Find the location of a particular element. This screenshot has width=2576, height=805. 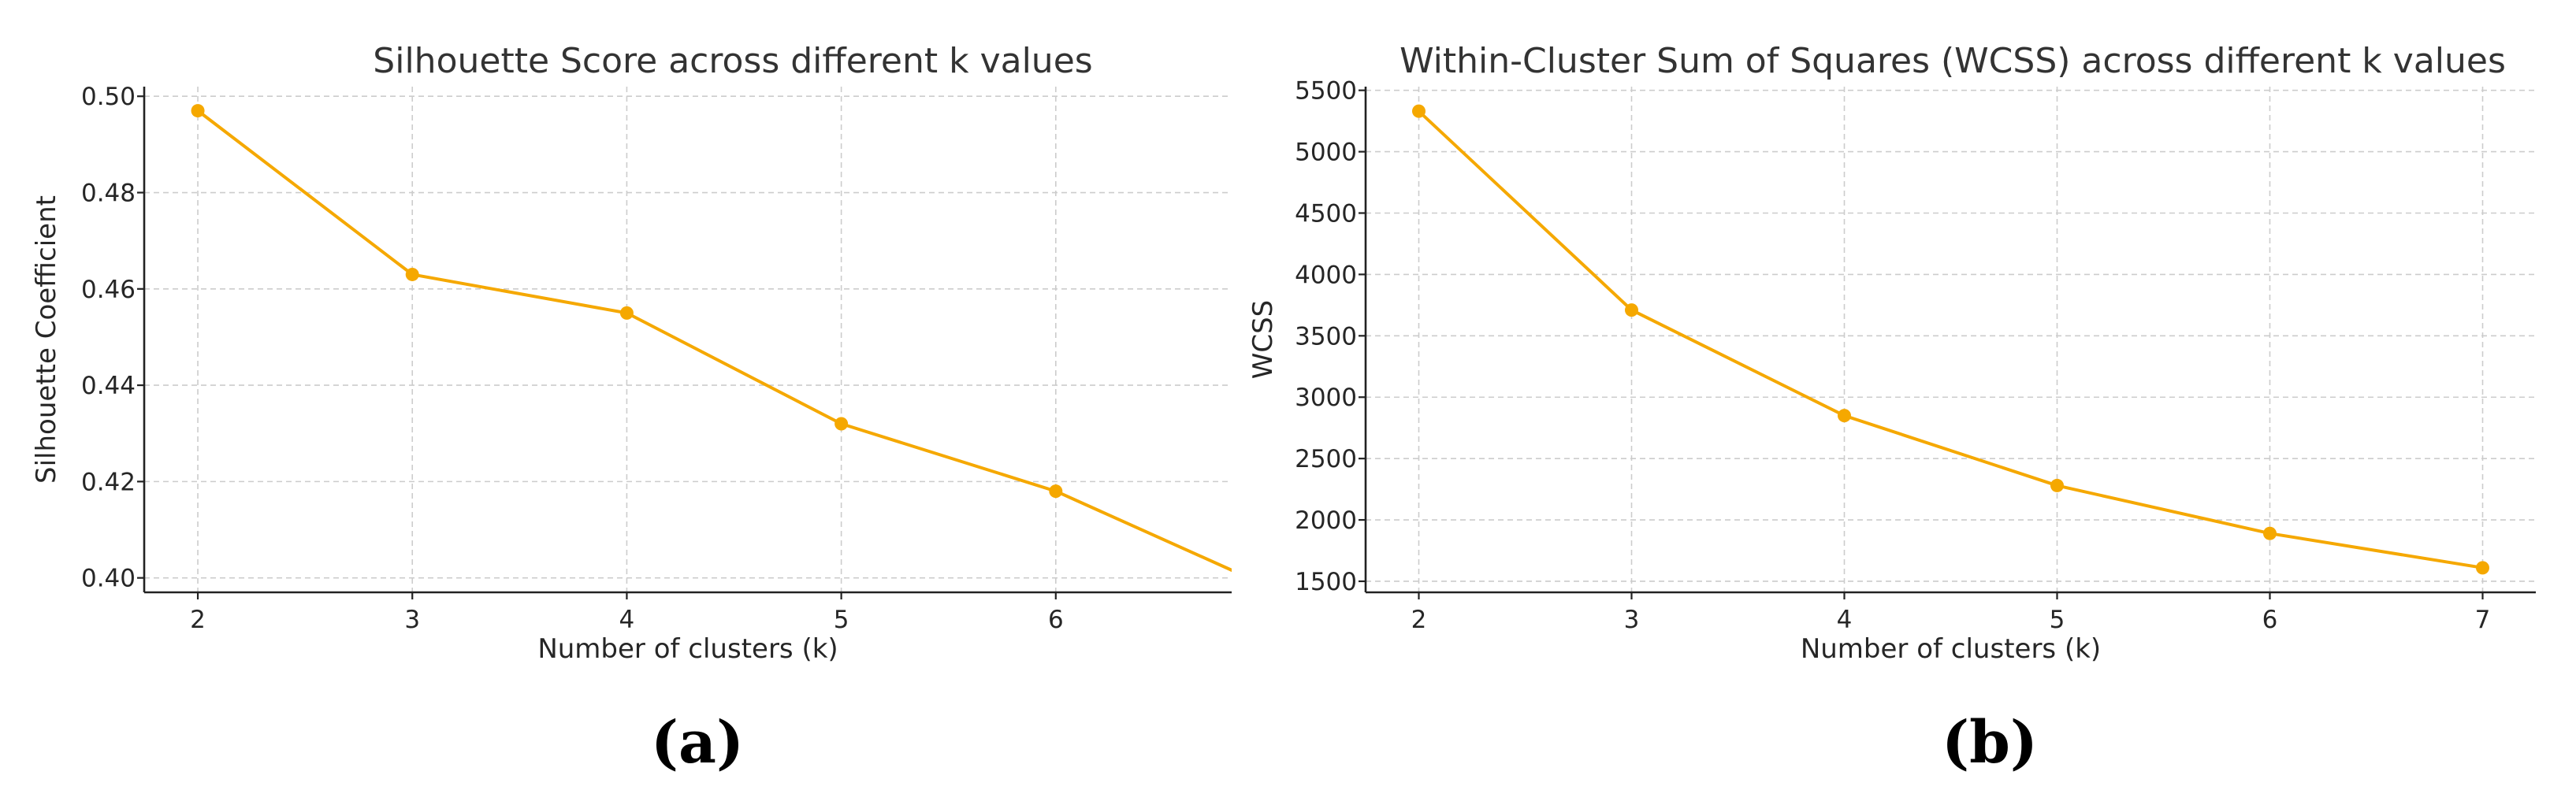

y-tick-label: 2000 is located at coordinates (1326, 520).